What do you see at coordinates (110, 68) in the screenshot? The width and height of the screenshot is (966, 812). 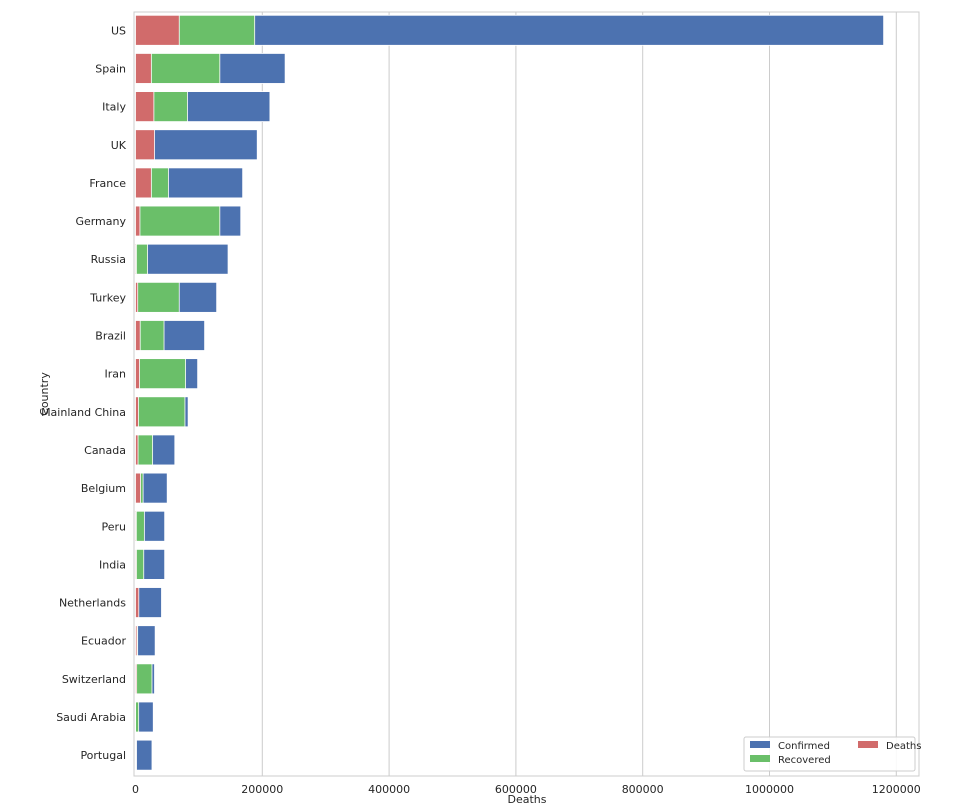 I see `y-tick-label: Spain` at bounding box center [110, 68].